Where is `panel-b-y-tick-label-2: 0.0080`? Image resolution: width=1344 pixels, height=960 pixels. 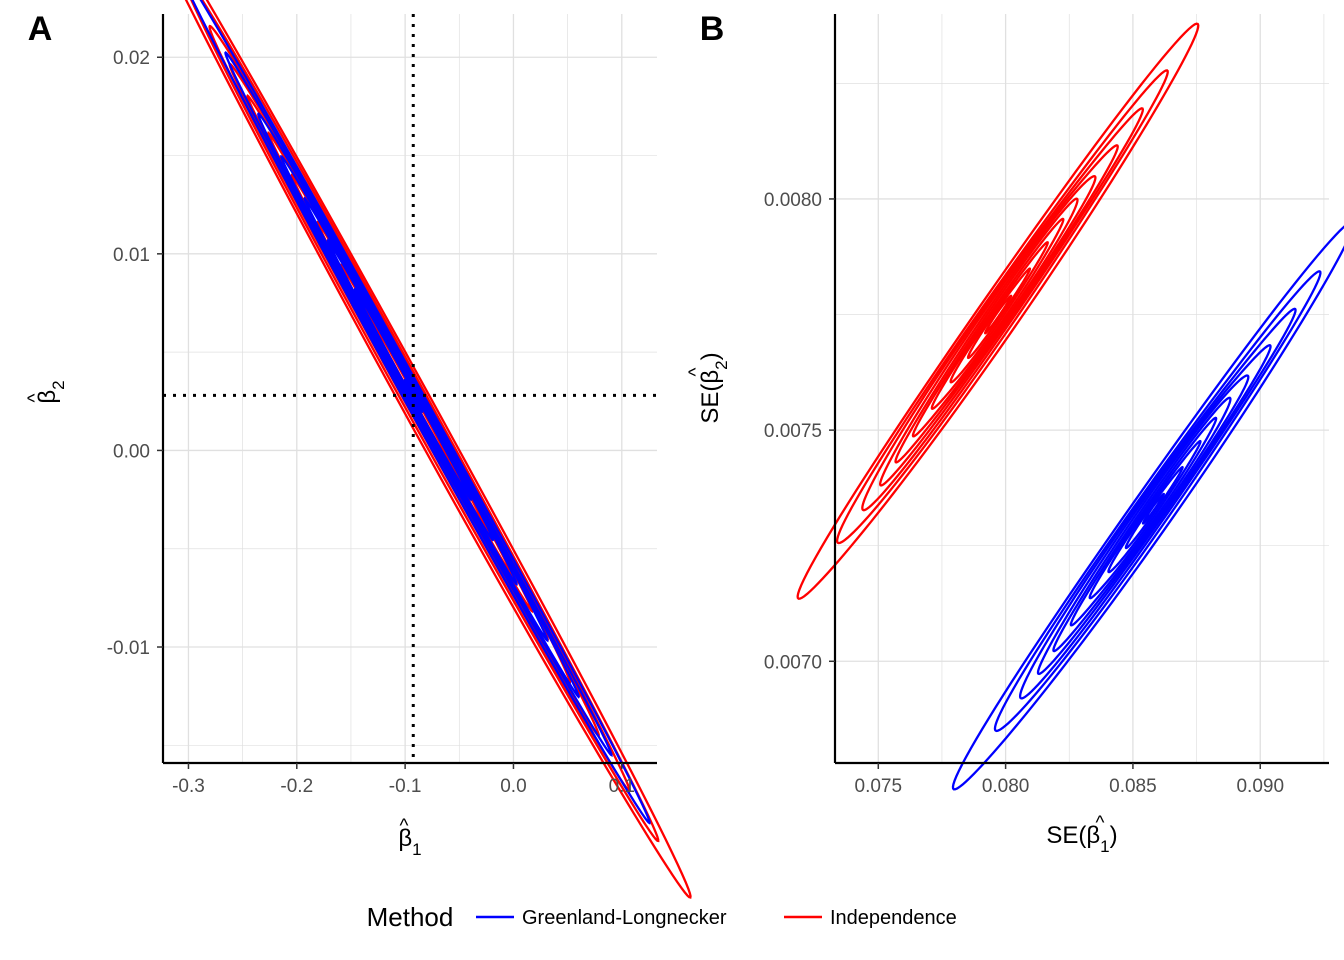
panel-b-y-tick-label-2: 0.0080 is located at coordinates (793, 200).